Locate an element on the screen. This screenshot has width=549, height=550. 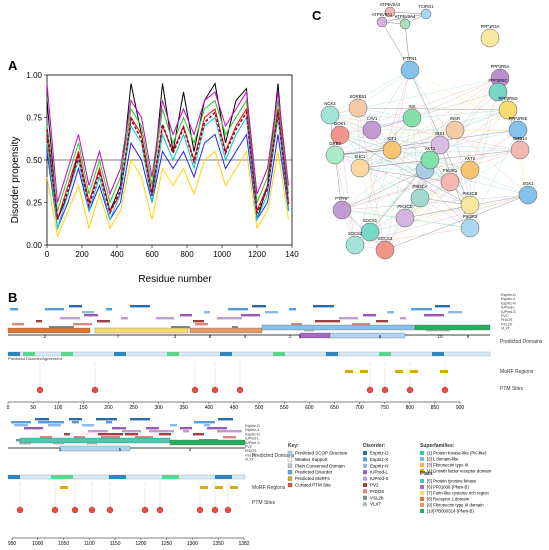
disorder-swatch is located at coordinates (365, 478).